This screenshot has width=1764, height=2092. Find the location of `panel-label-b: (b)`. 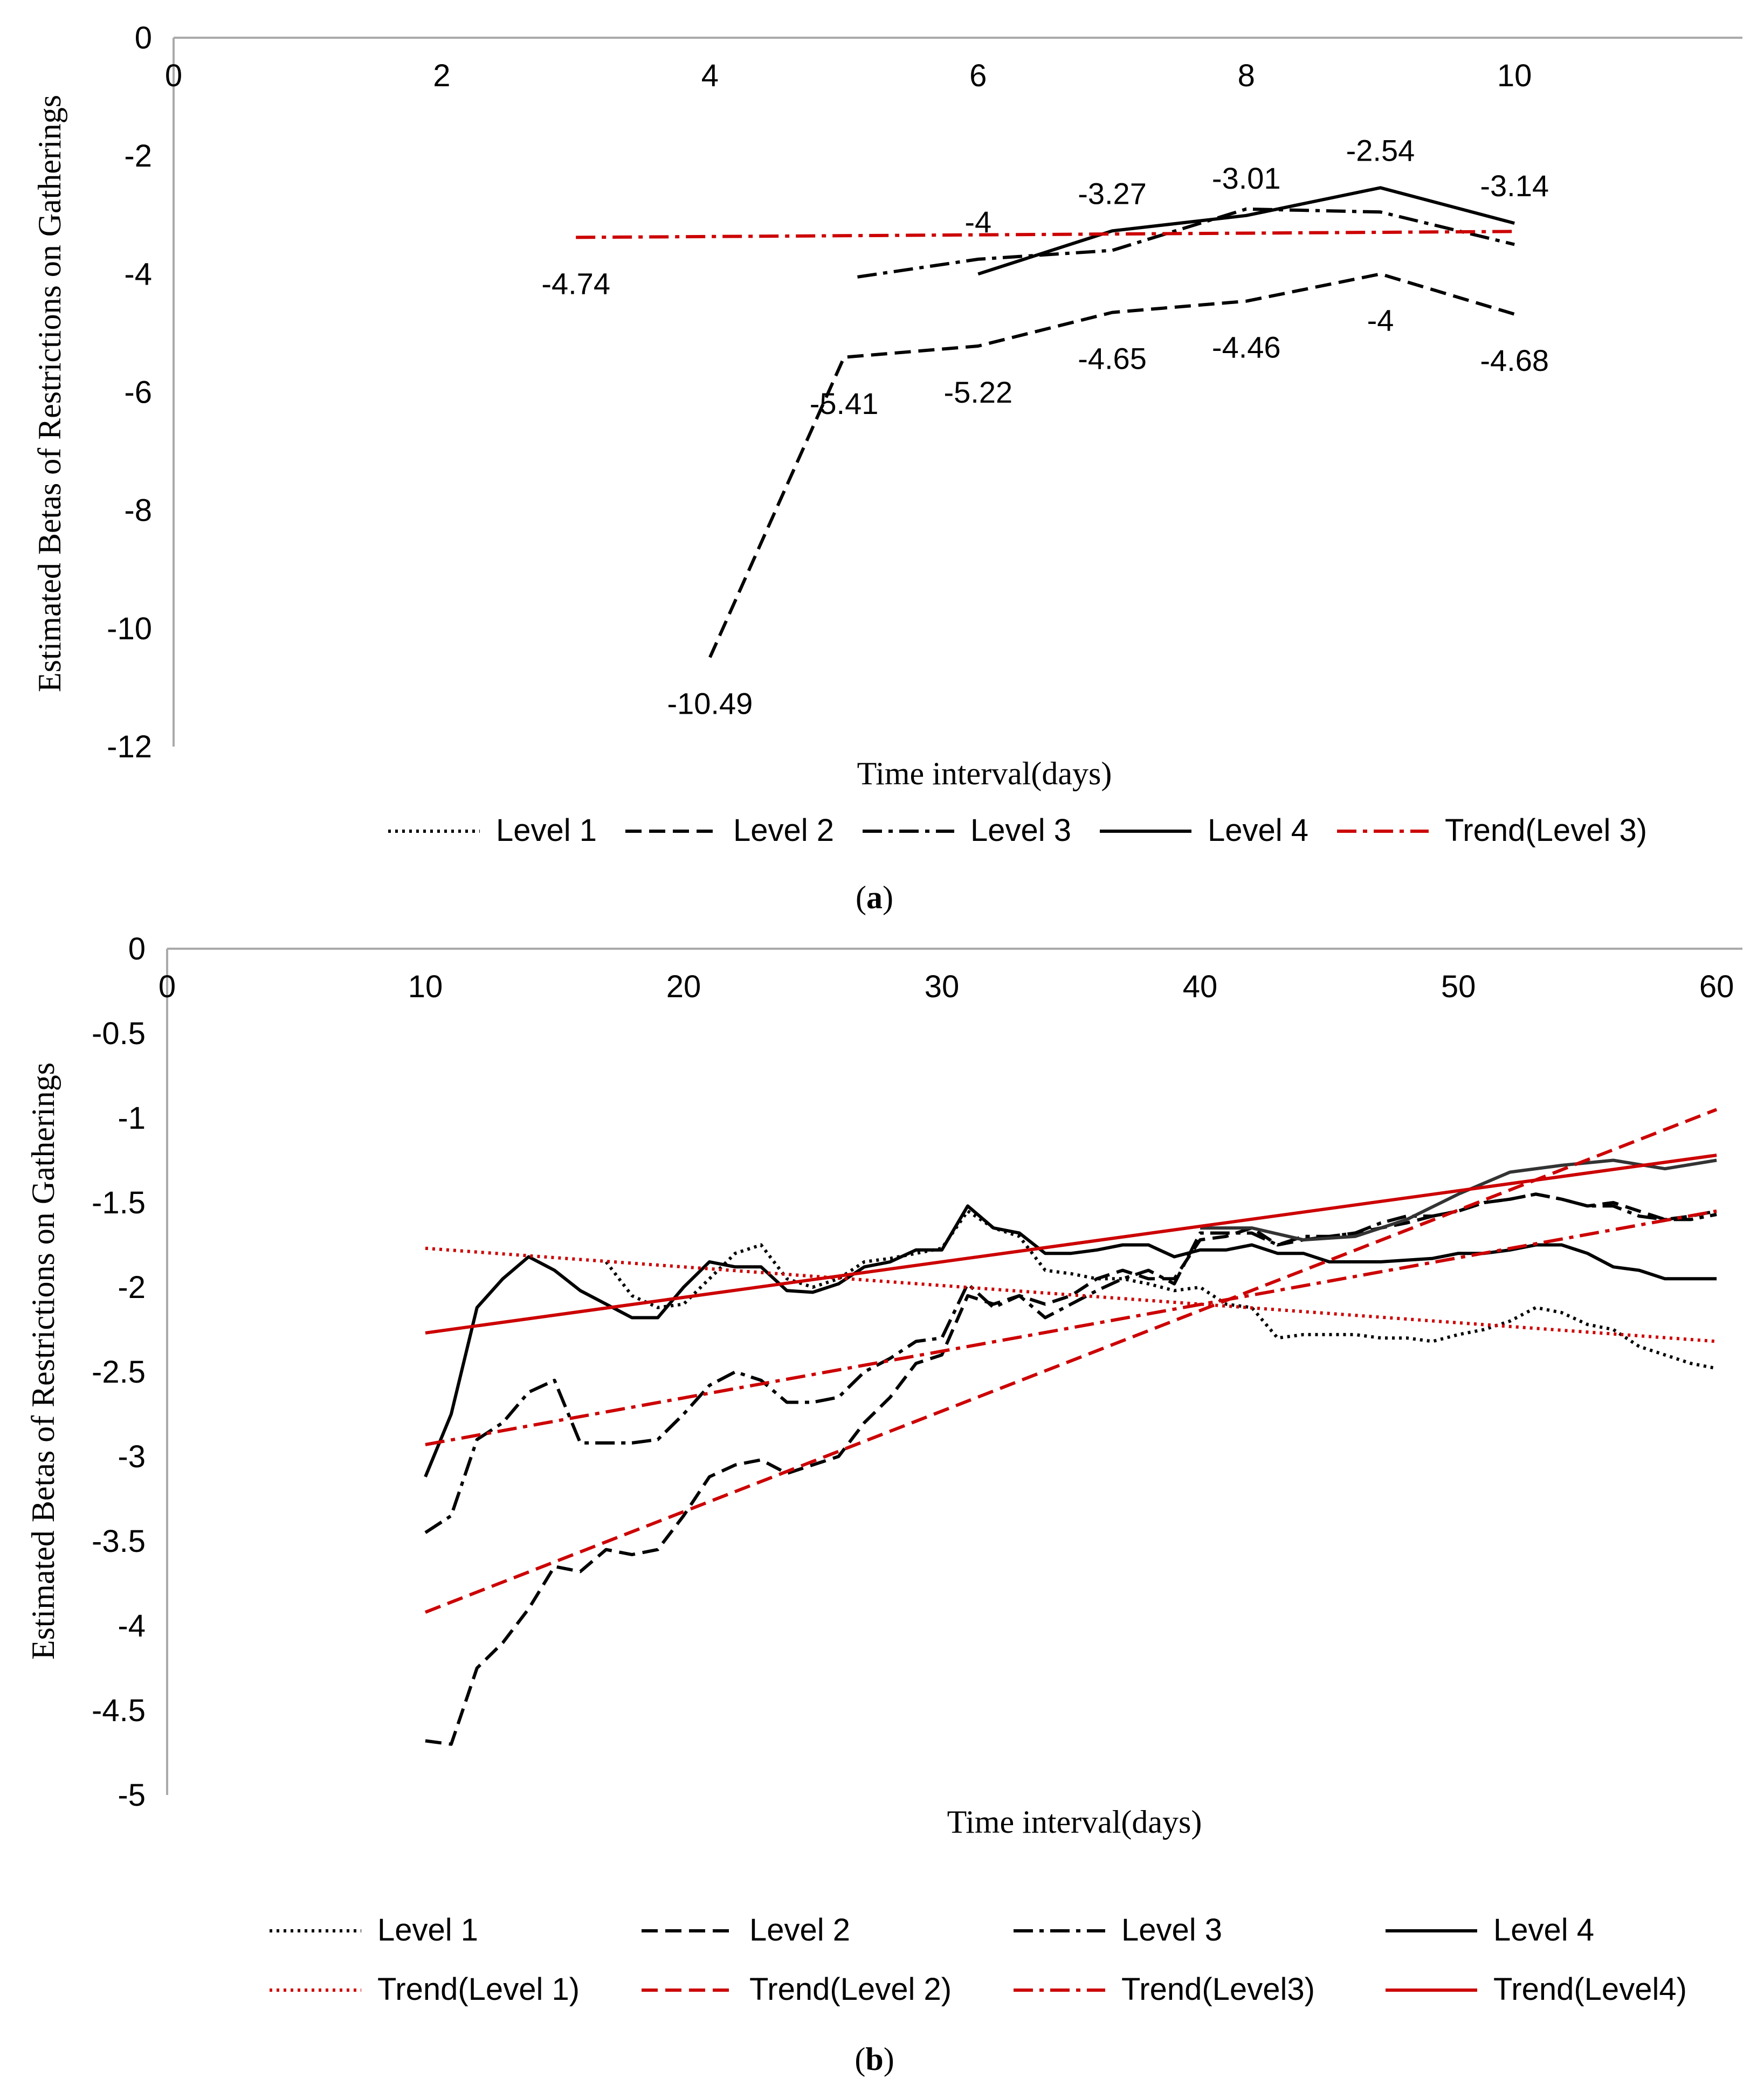

panel-label-b: (b) is located at coordinates (874, 2059).